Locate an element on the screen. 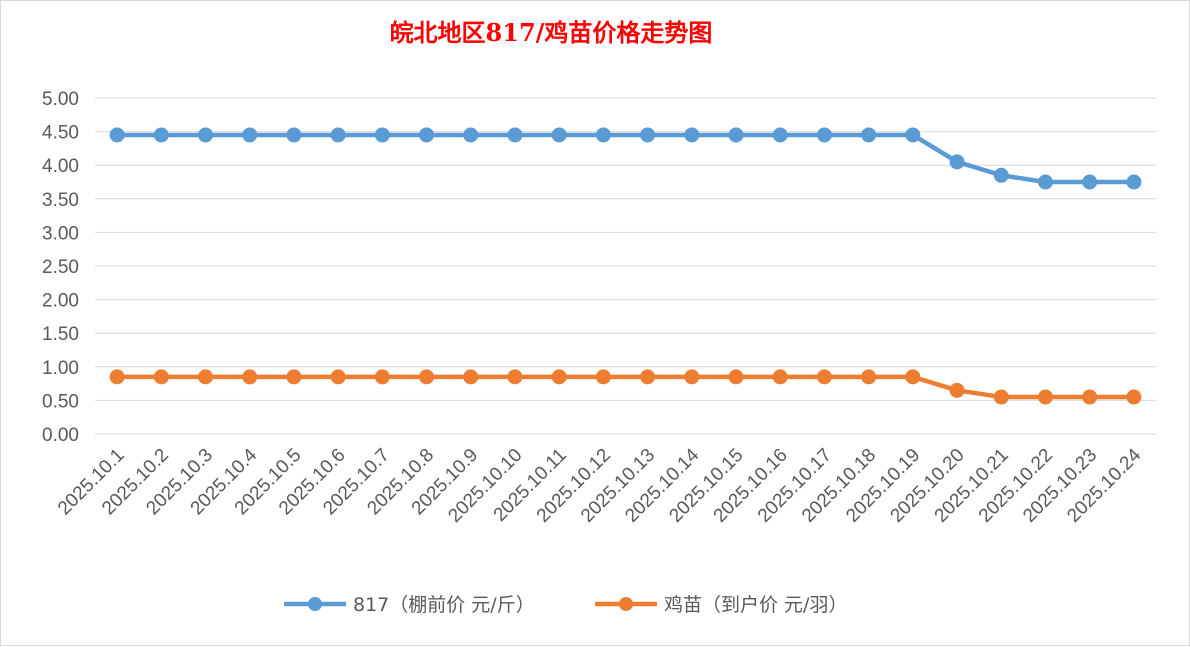 This screenshot has height=647, width=1190. y-tick-label: 2.00 is located at coordinates (60, 301).